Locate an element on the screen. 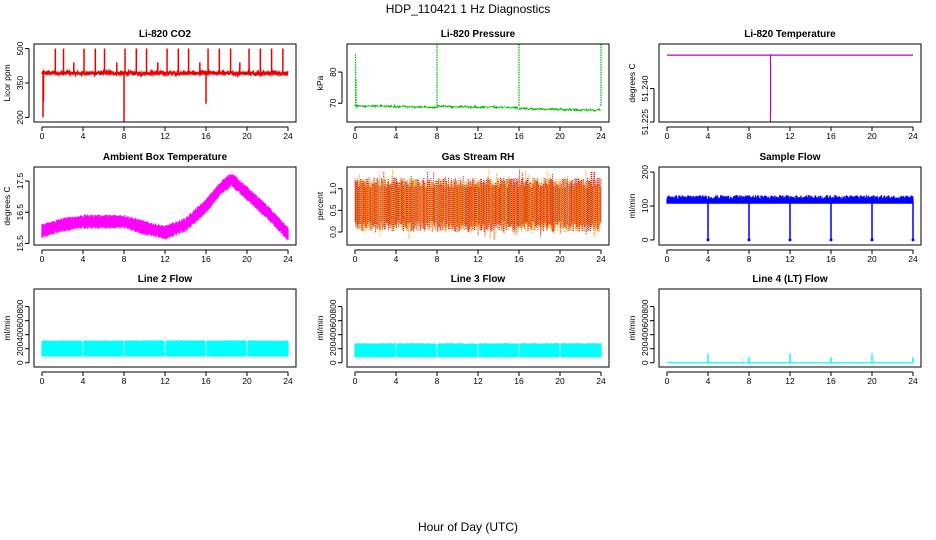  series-pressure is located at coordinates (478, 78).